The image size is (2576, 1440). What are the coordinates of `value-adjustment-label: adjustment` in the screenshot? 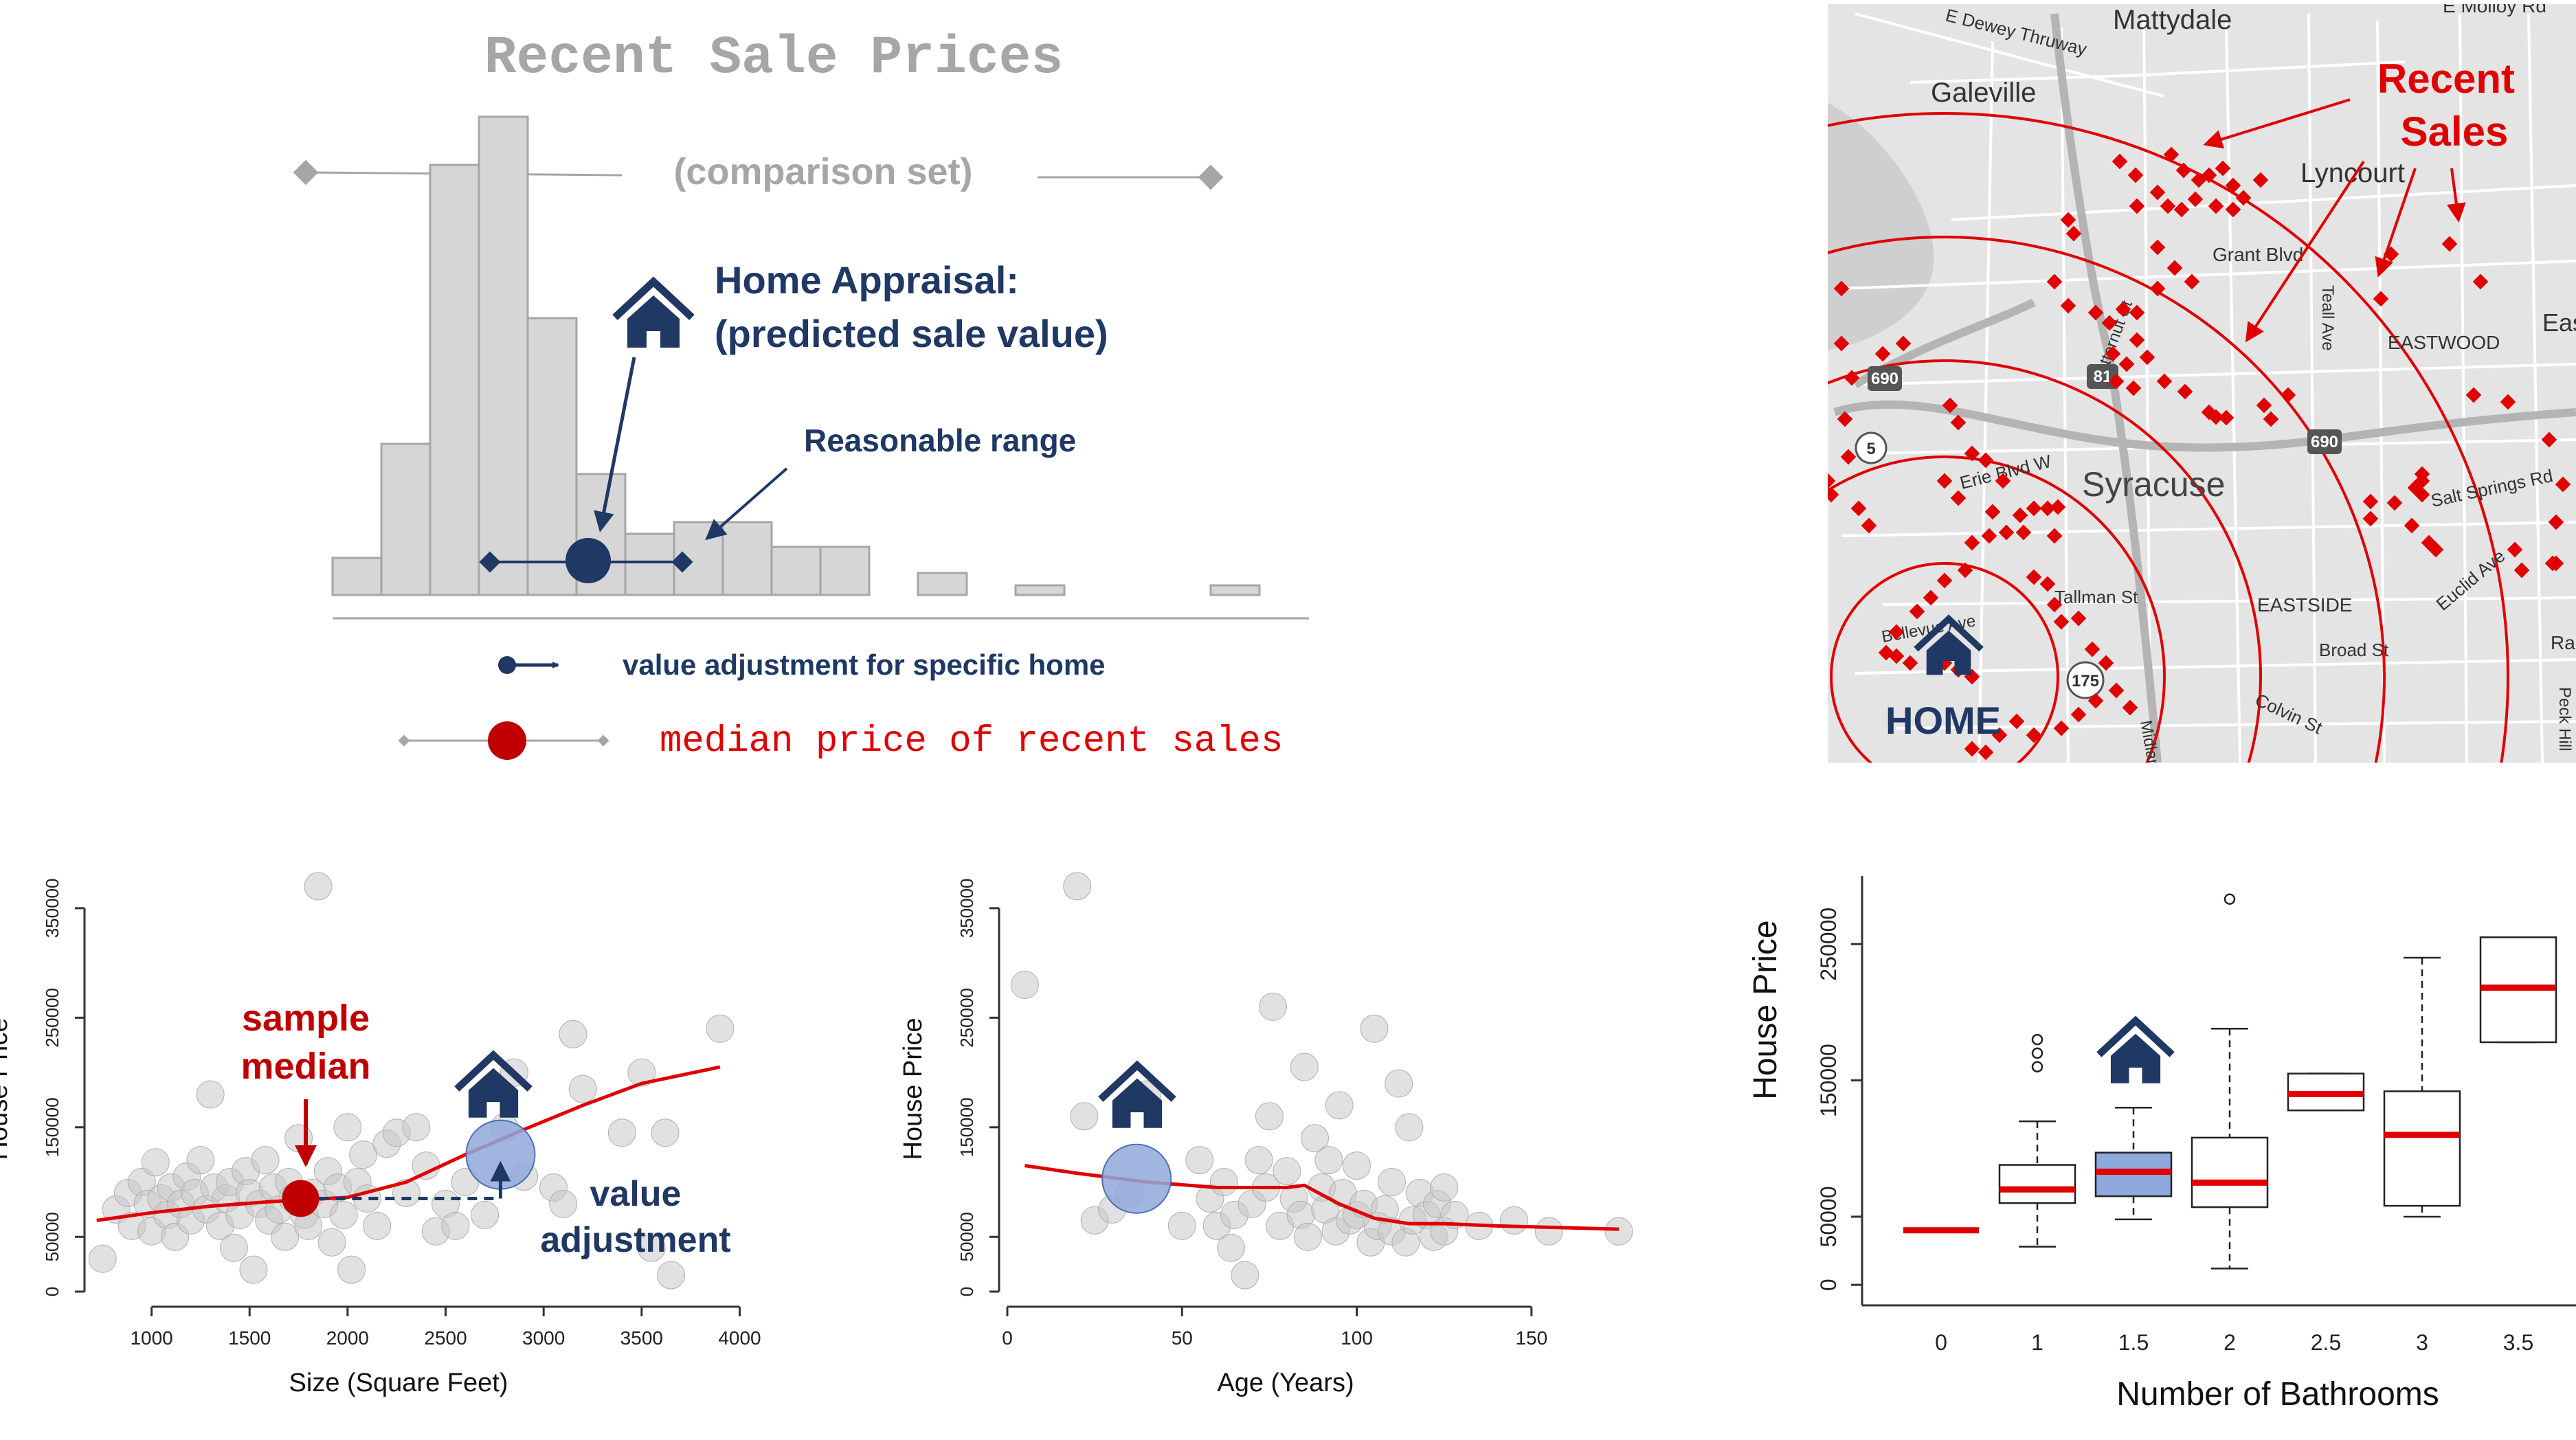 It's located at (635, 1240).